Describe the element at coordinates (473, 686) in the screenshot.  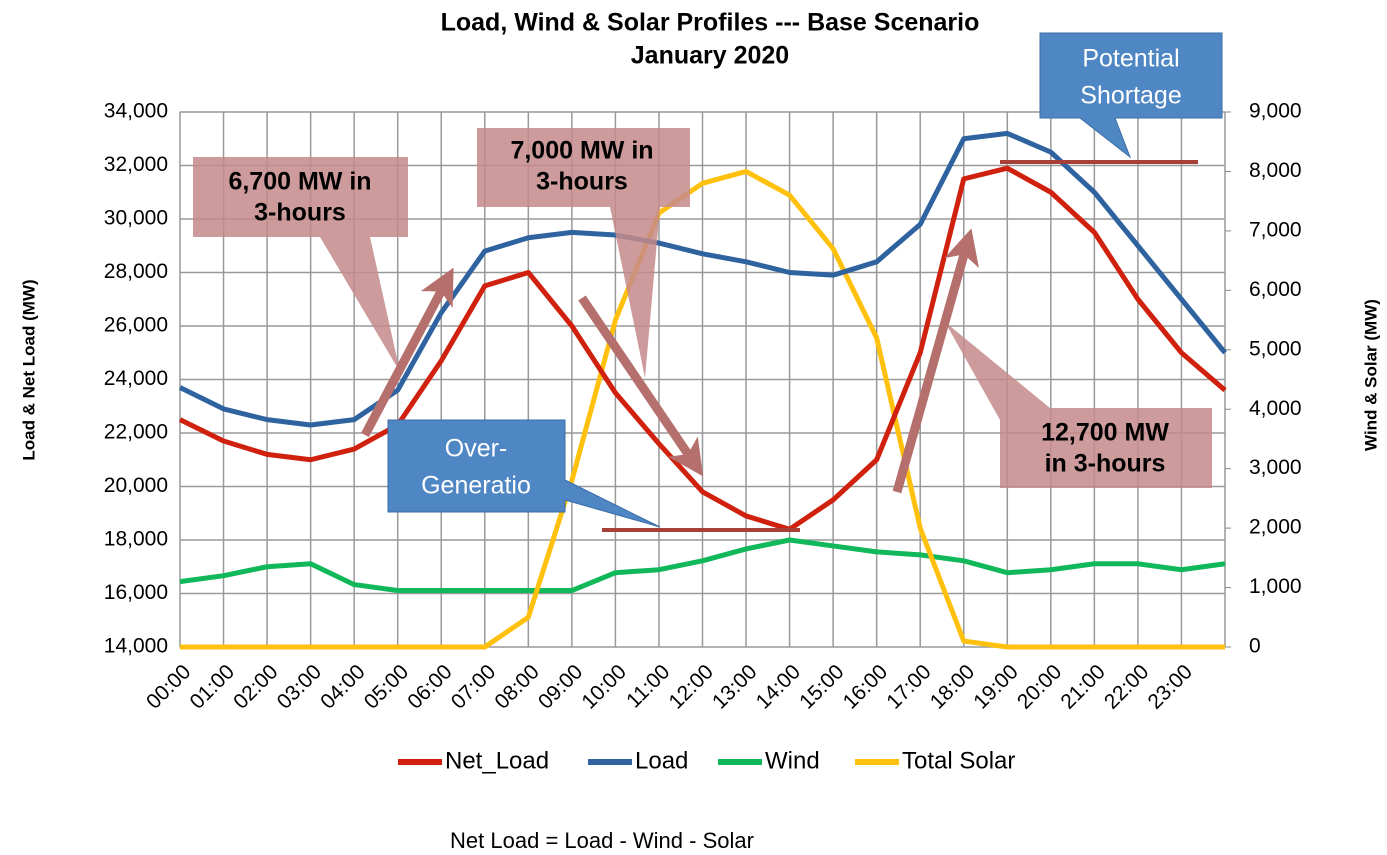
I see `x-tick-label: 07:00` at that location.